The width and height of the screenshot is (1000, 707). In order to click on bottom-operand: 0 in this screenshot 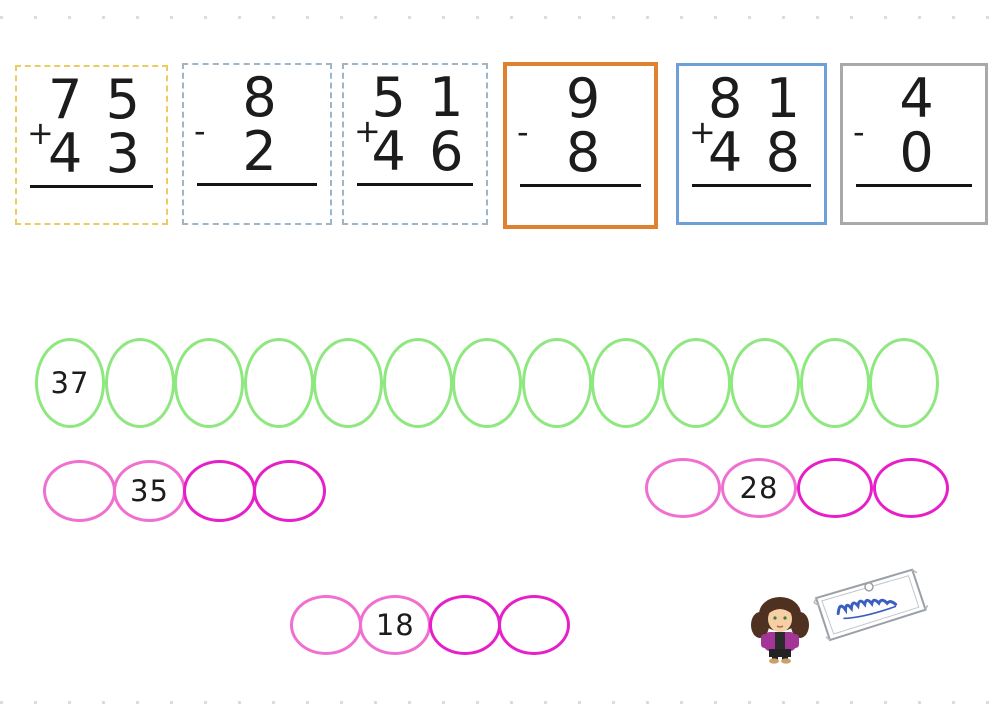, I will do `click(918, 152)`.